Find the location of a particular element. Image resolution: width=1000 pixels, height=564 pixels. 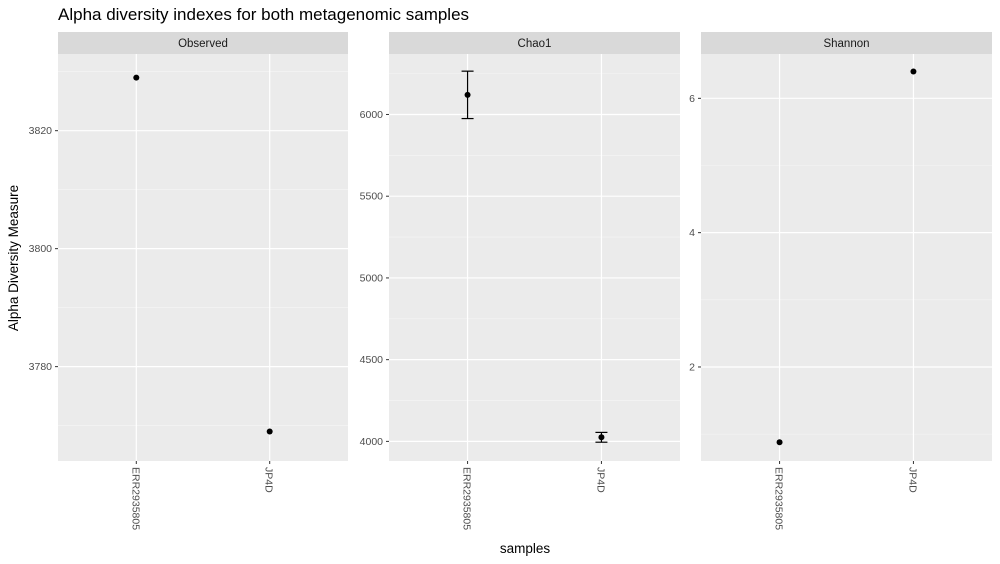

strip-label-observed: Observed is located at coordinates (203, 44).